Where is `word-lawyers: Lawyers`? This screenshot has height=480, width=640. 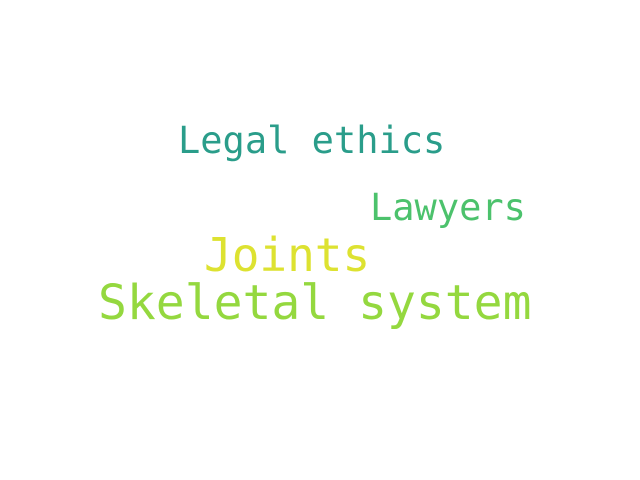
word-lawyers: Lawyers is located at coordinates (448, 207).